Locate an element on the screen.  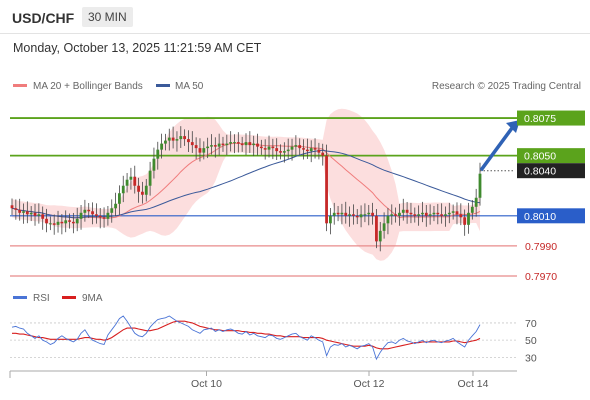
timeframe-badge: 30 MIN is located at coordinates (107, 17).